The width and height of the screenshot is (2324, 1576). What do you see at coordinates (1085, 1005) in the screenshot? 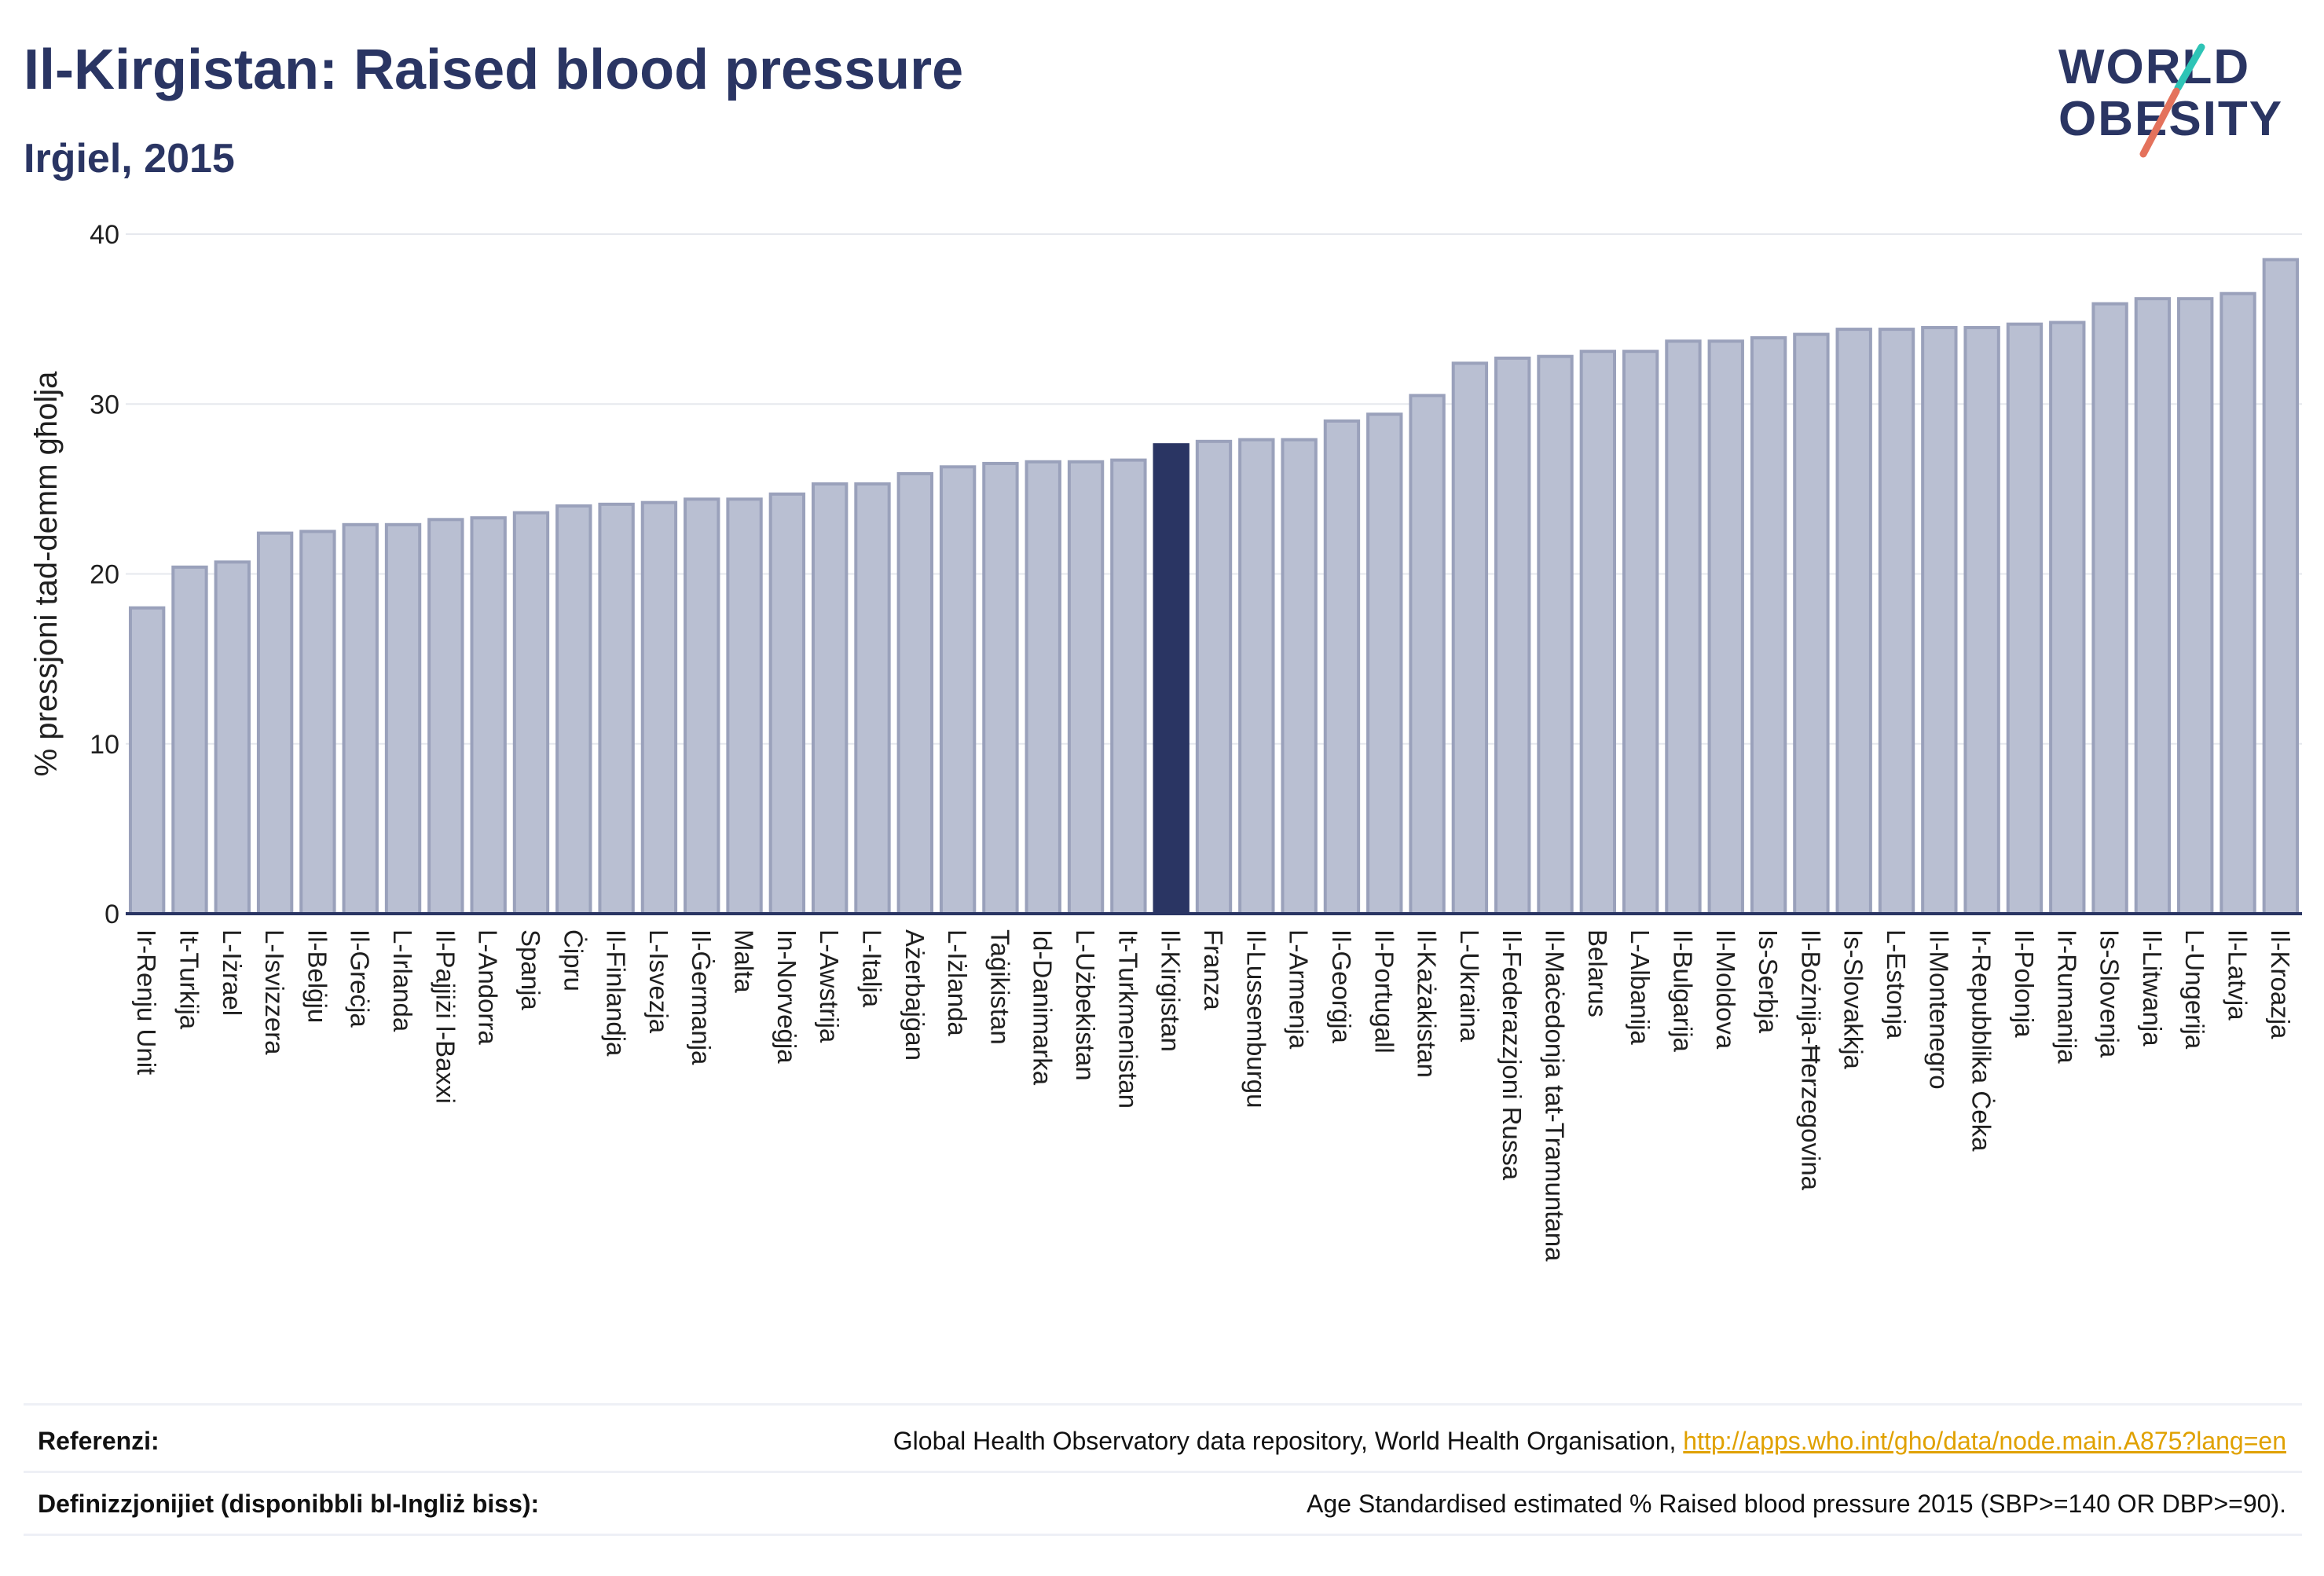
I see `x-tick-label: L-Użbekistan` at bounding box center [1085, 1005].